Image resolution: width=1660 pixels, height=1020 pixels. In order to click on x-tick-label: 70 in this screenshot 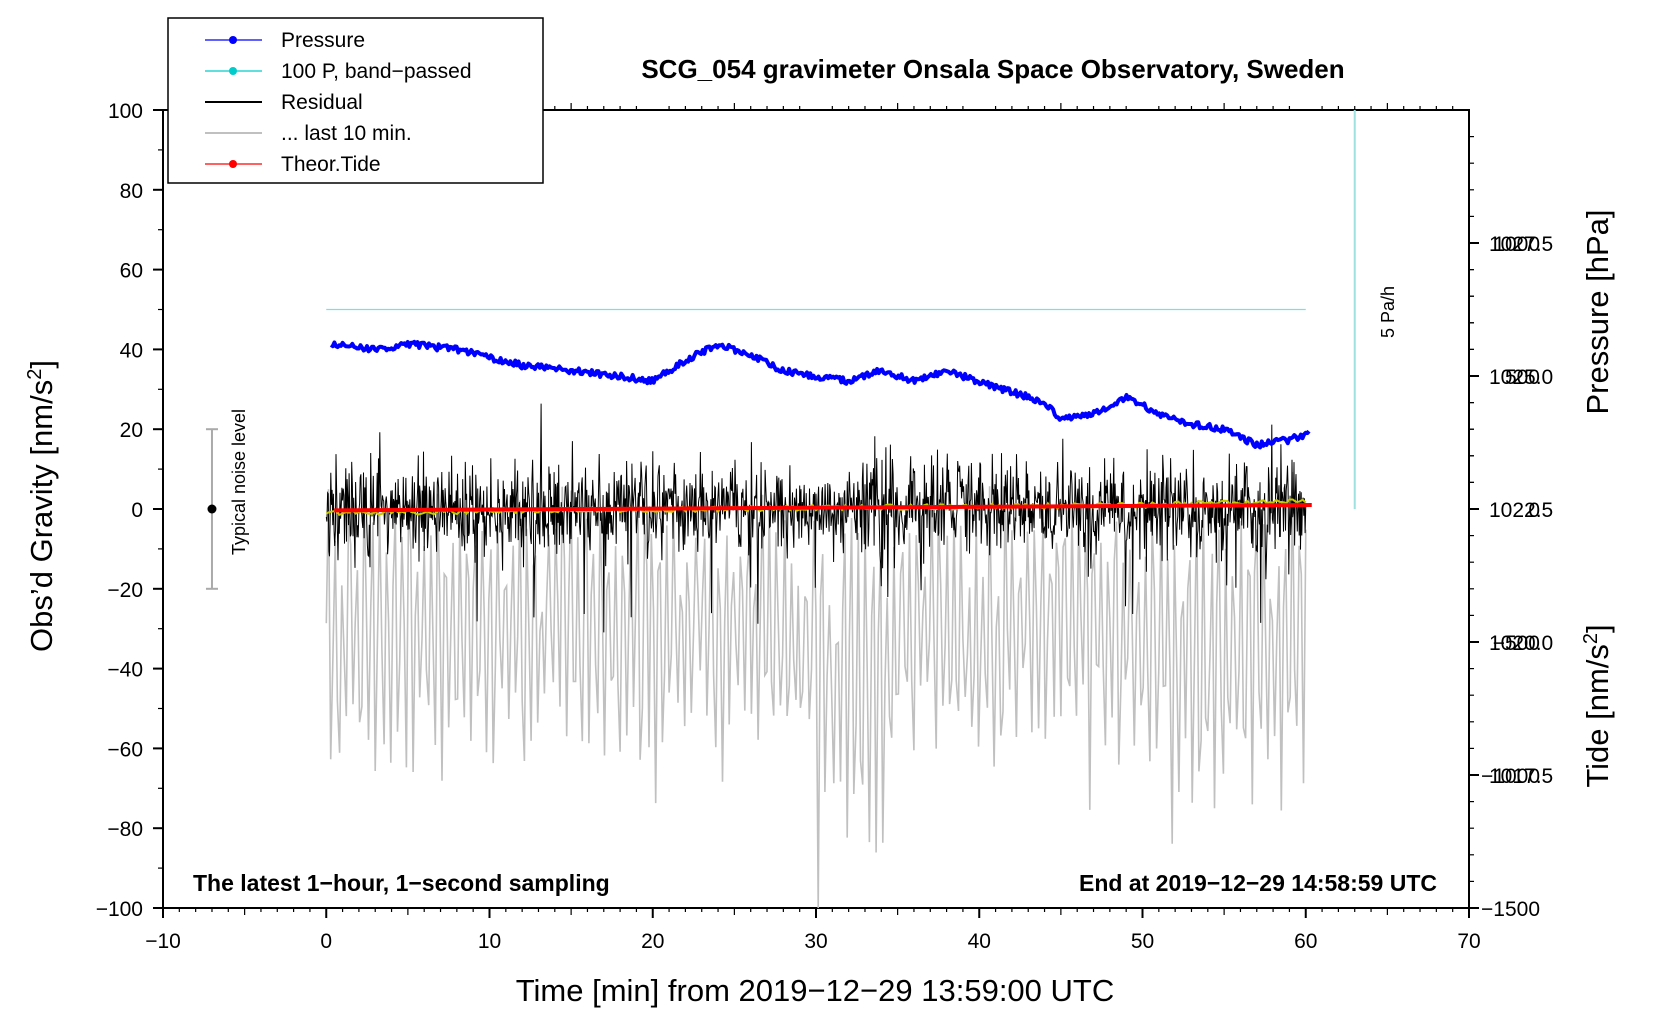, I will do `click(1468, 941)`.